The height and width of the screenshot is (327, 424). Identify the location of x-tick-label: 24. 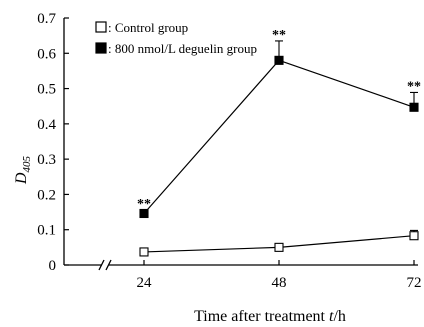
(145, 283).